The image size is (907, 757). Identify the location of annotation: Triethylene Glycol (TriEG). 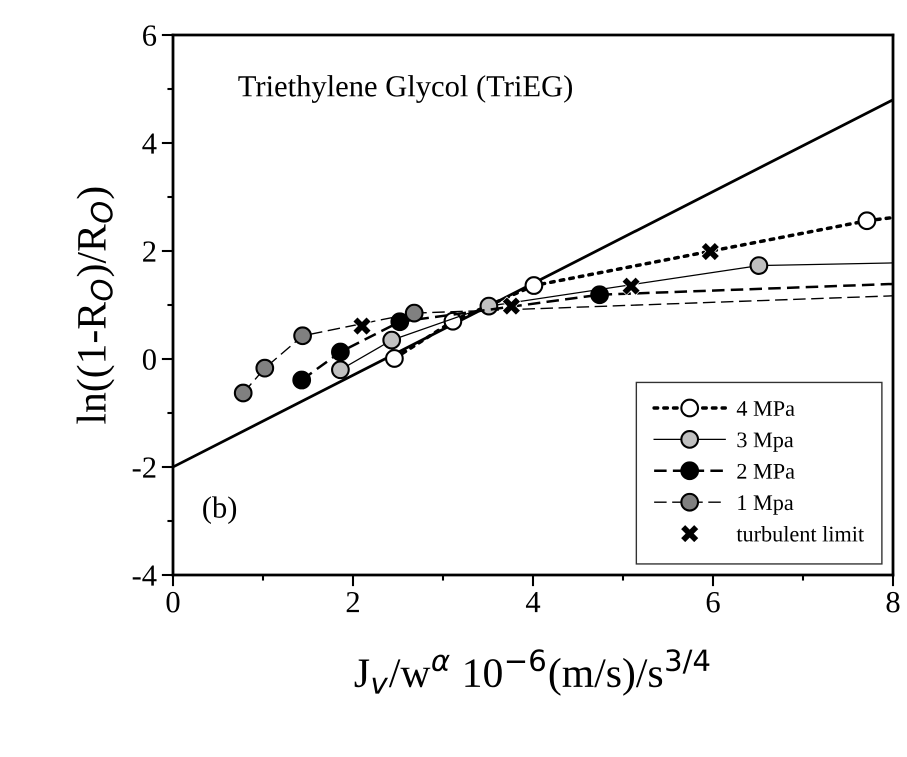
(405, 89).